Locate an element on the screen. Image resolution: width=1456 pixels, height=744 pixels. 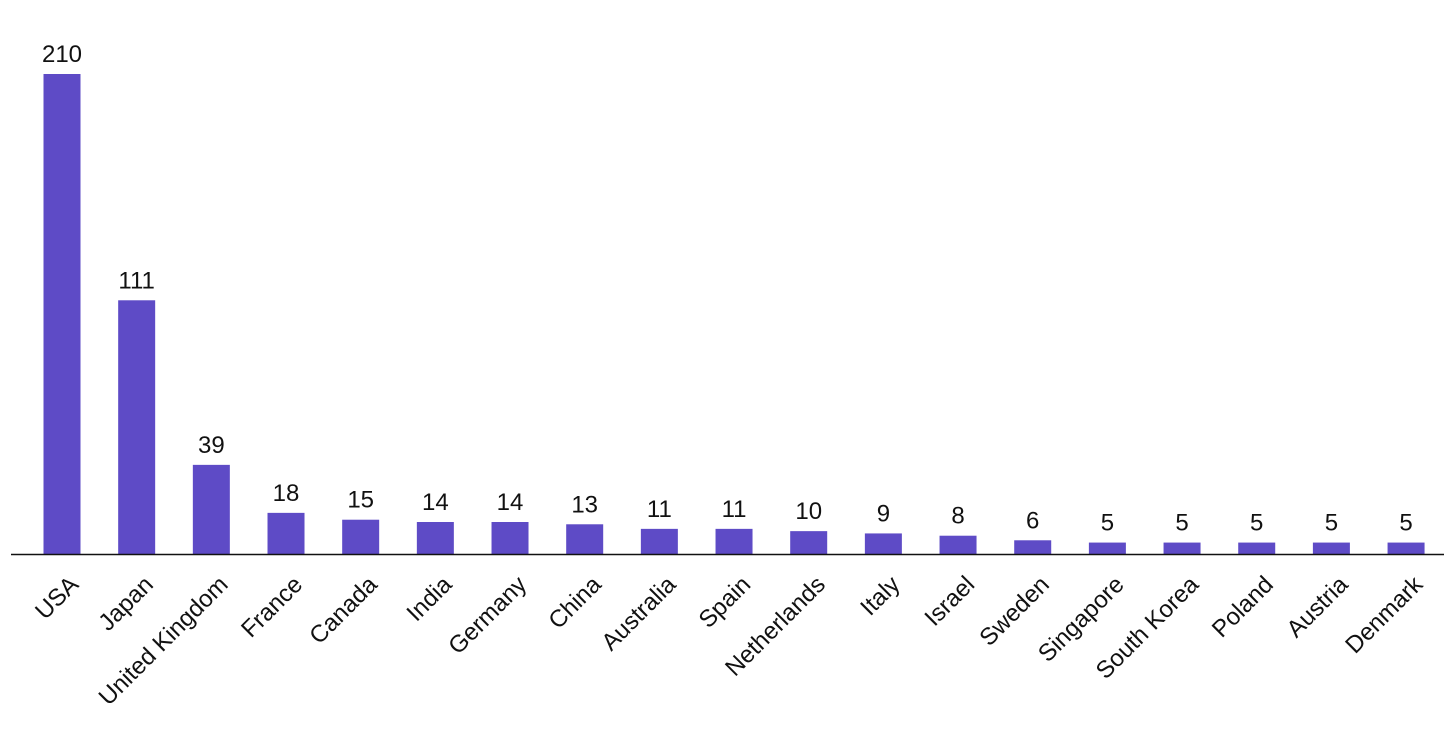
bar-poland is located at coordinates (1257, 548).